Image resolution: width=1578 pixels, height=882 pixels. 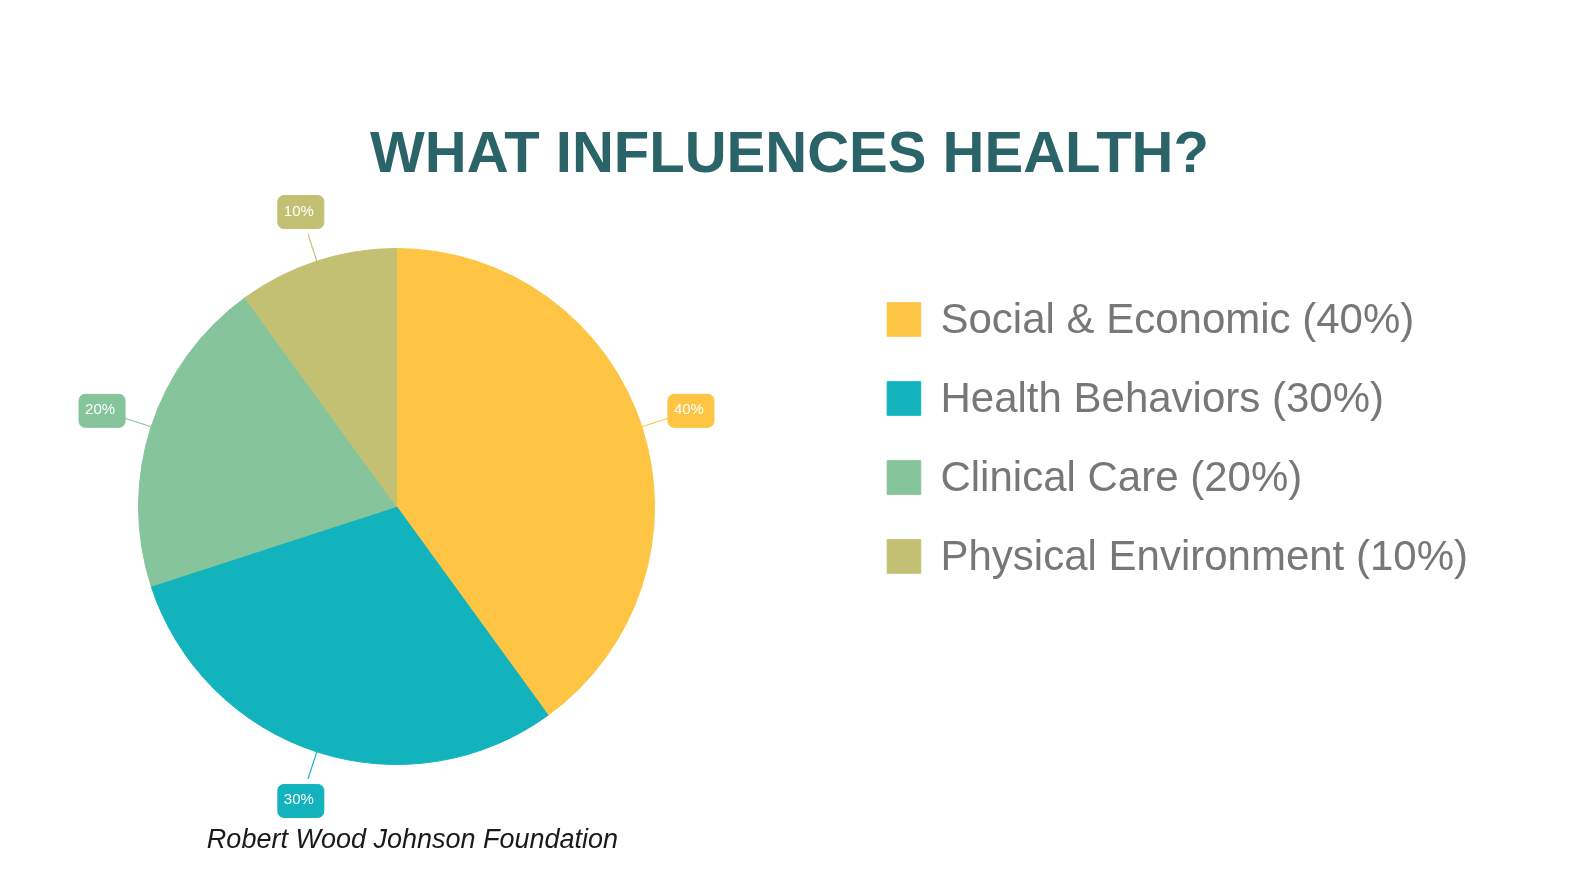 I want to click on legend-label: Physical Environment (10%), so click(x=1204, y=556).